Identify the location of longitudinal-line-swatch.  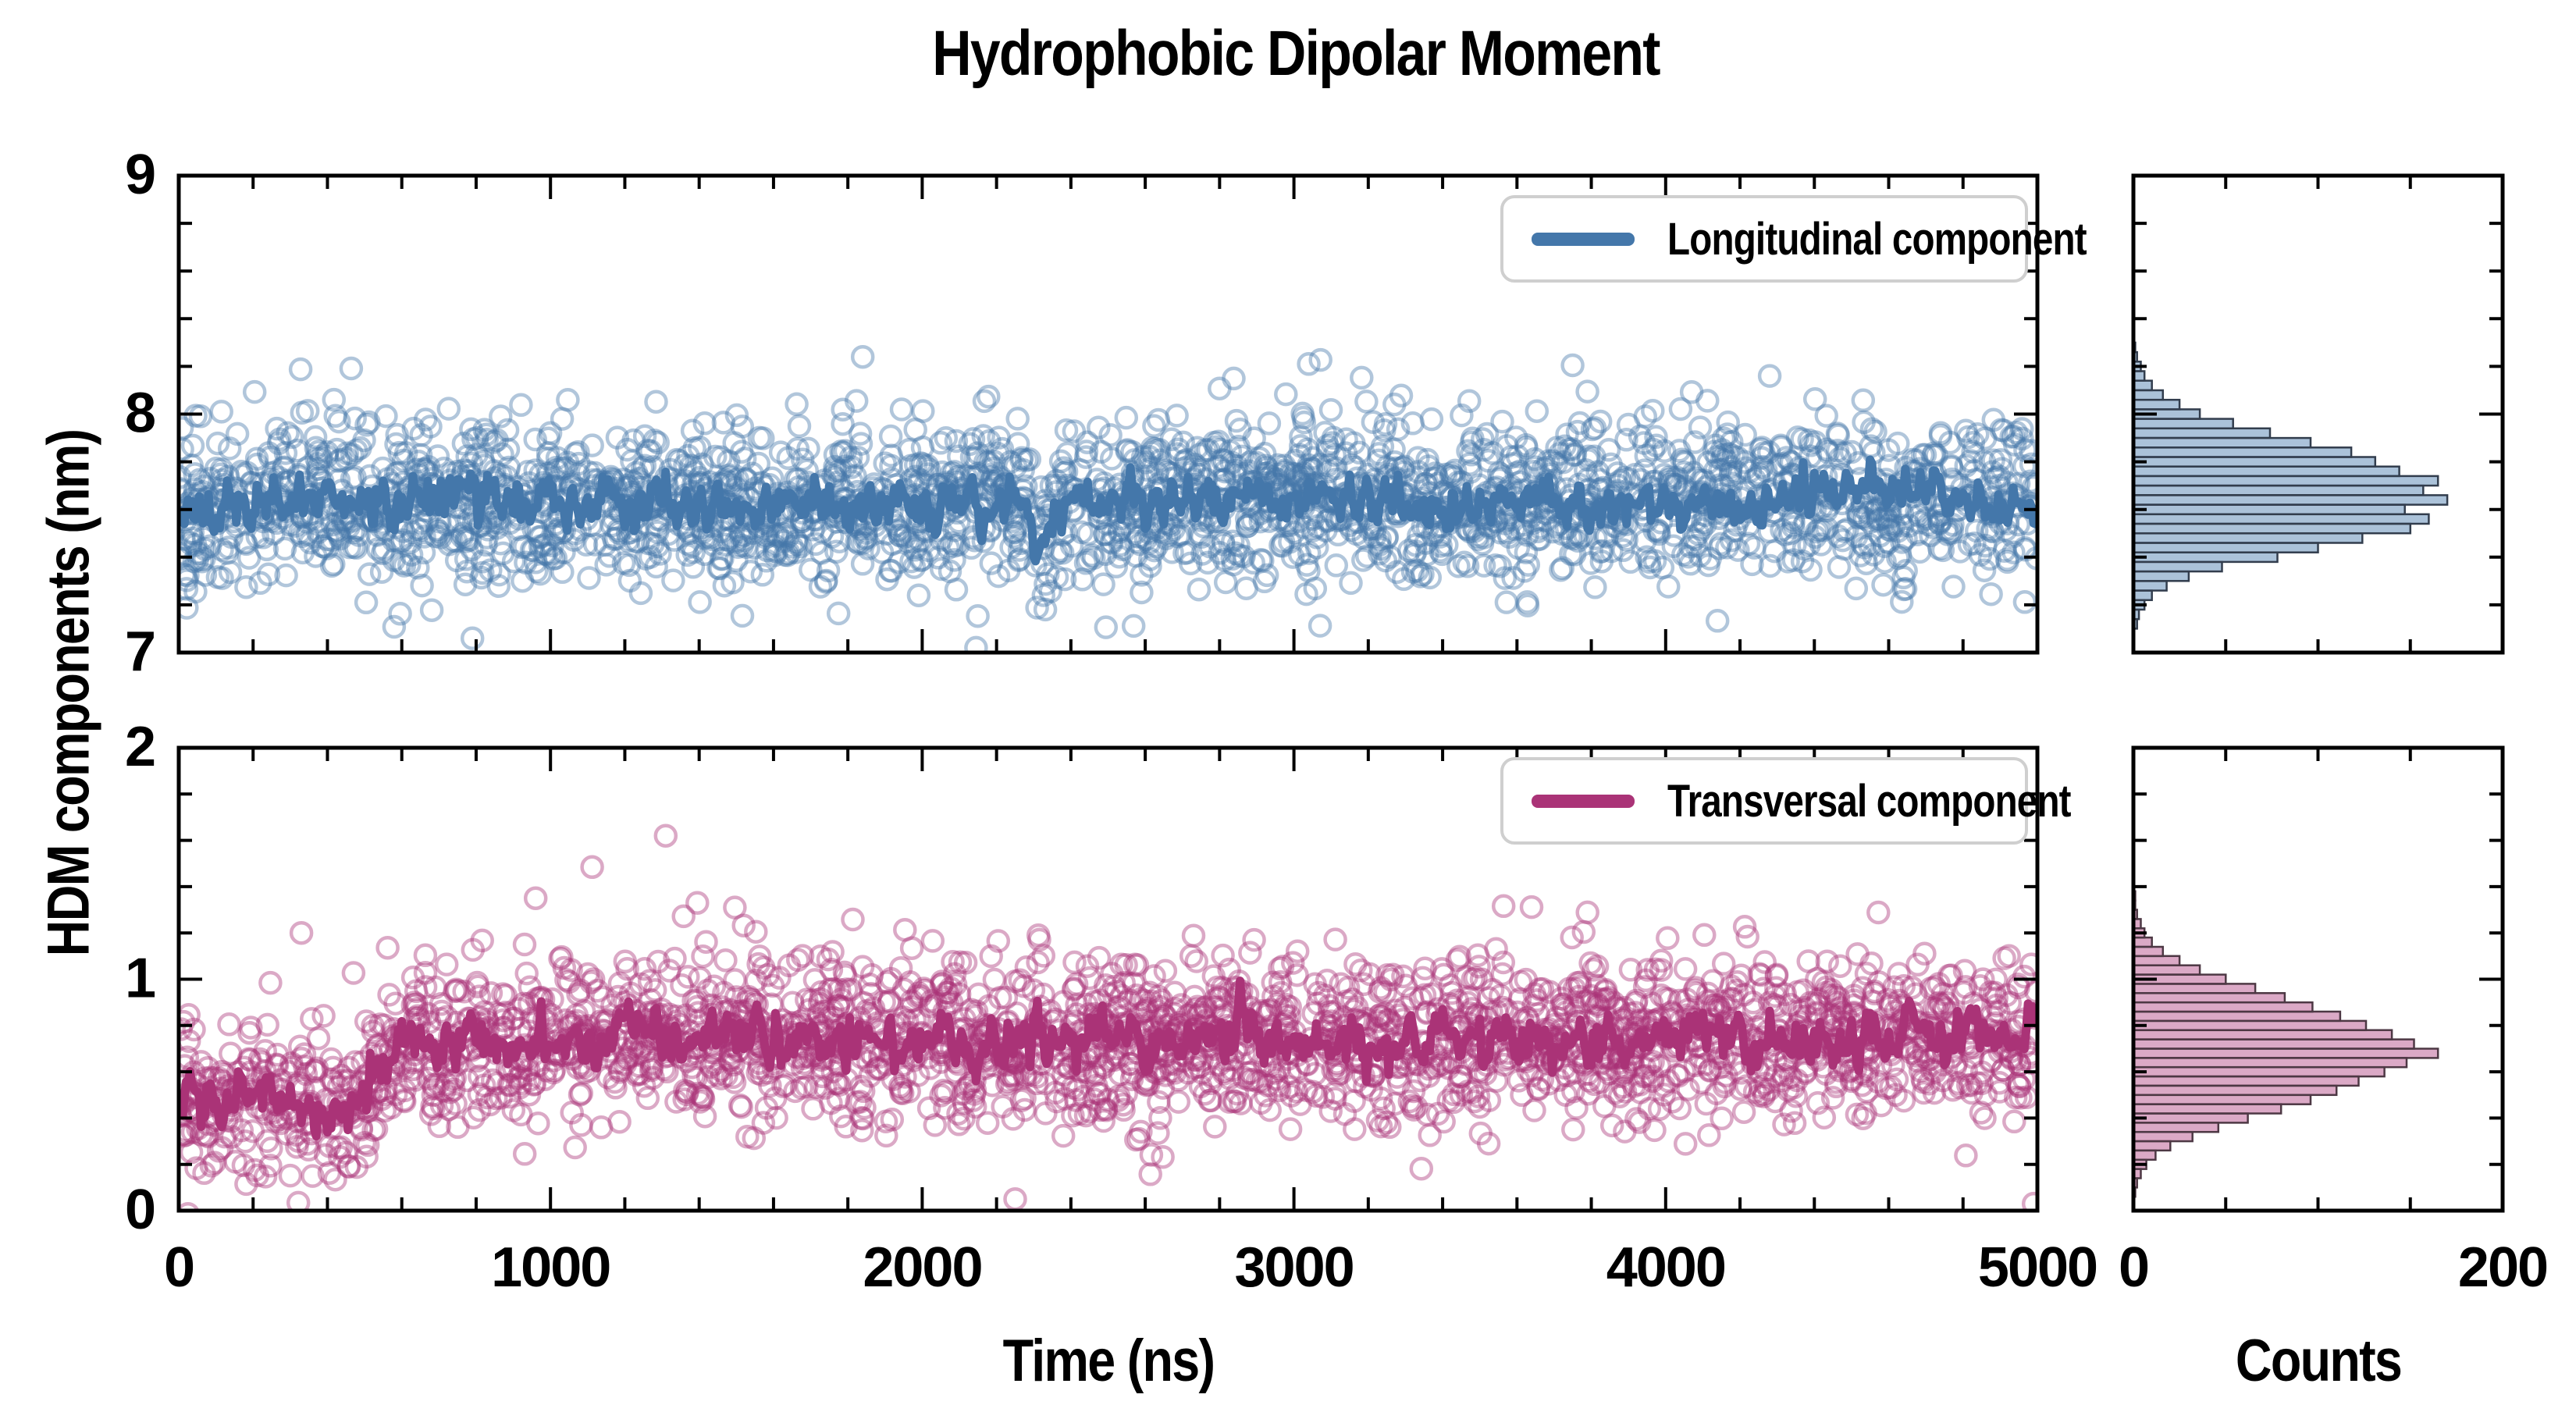
(1583, 239).